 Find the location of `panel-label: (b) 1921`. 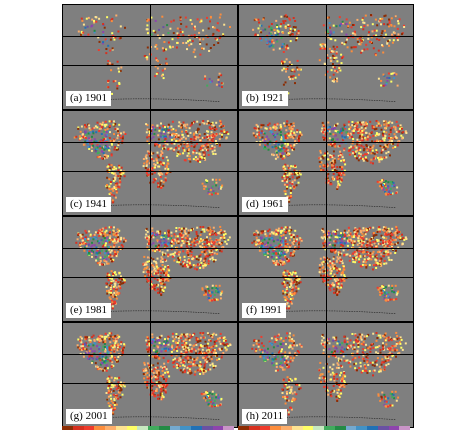

panel-label: (b) 1921 is located at coordinates (265, 98).